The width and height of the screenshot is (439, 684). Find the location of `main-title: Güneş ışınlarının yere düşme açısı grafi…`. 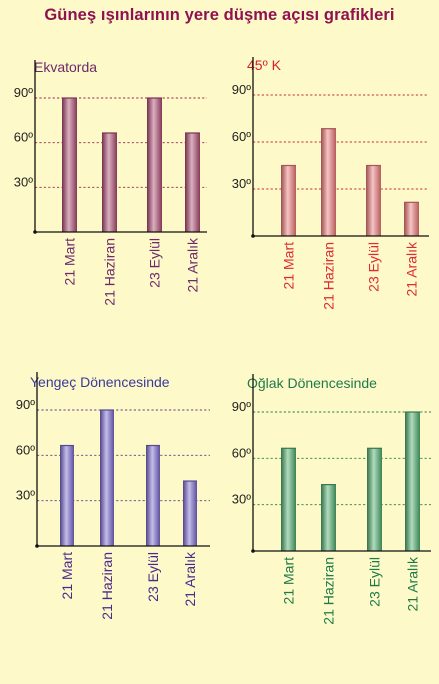

main-title: Güneş ışınlarının yere düşme açısı grafi… is located at coordinates (219, 15).